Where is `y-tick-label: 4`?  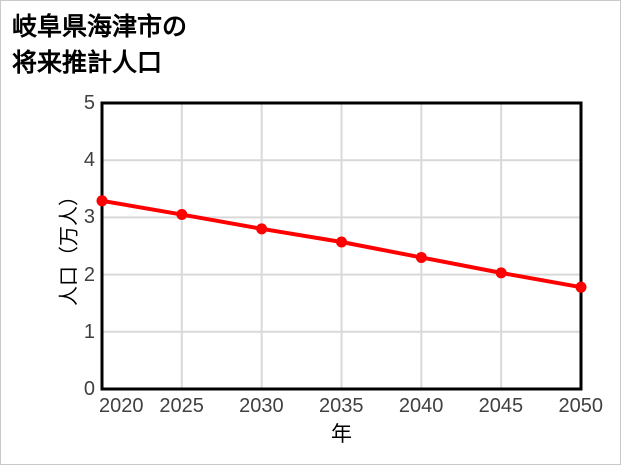
y-tick-label: 4 is located at coordinates (89, 160).